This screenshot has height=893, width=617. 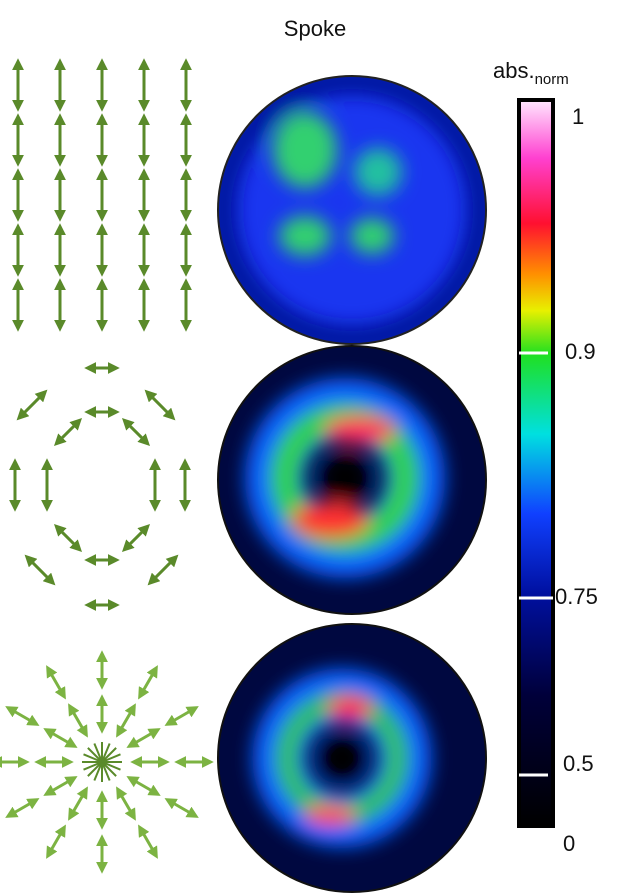 I want to click on title: Spoke, so click(x=315, y=28).